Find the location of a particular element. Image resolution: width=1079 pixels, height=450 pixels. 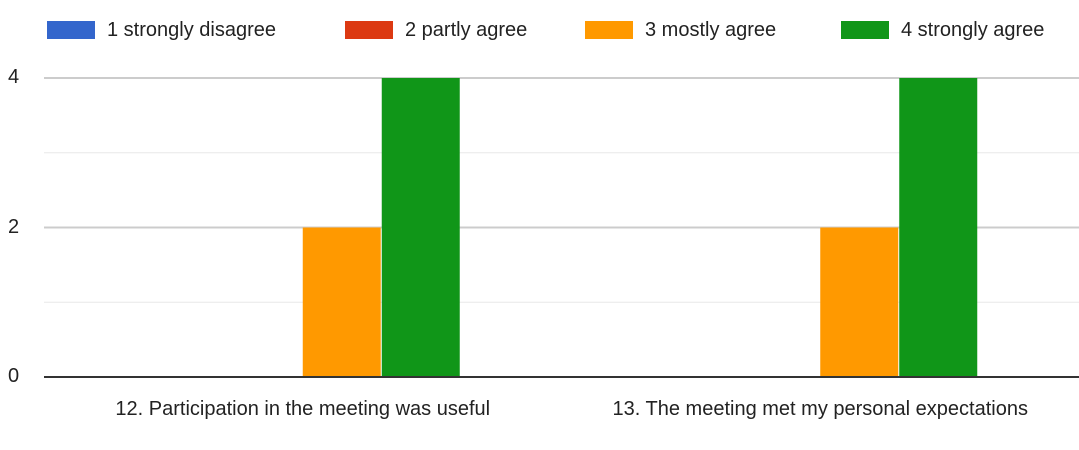

legend-label: 3 mostly agree is located at coordinates (711, 29).